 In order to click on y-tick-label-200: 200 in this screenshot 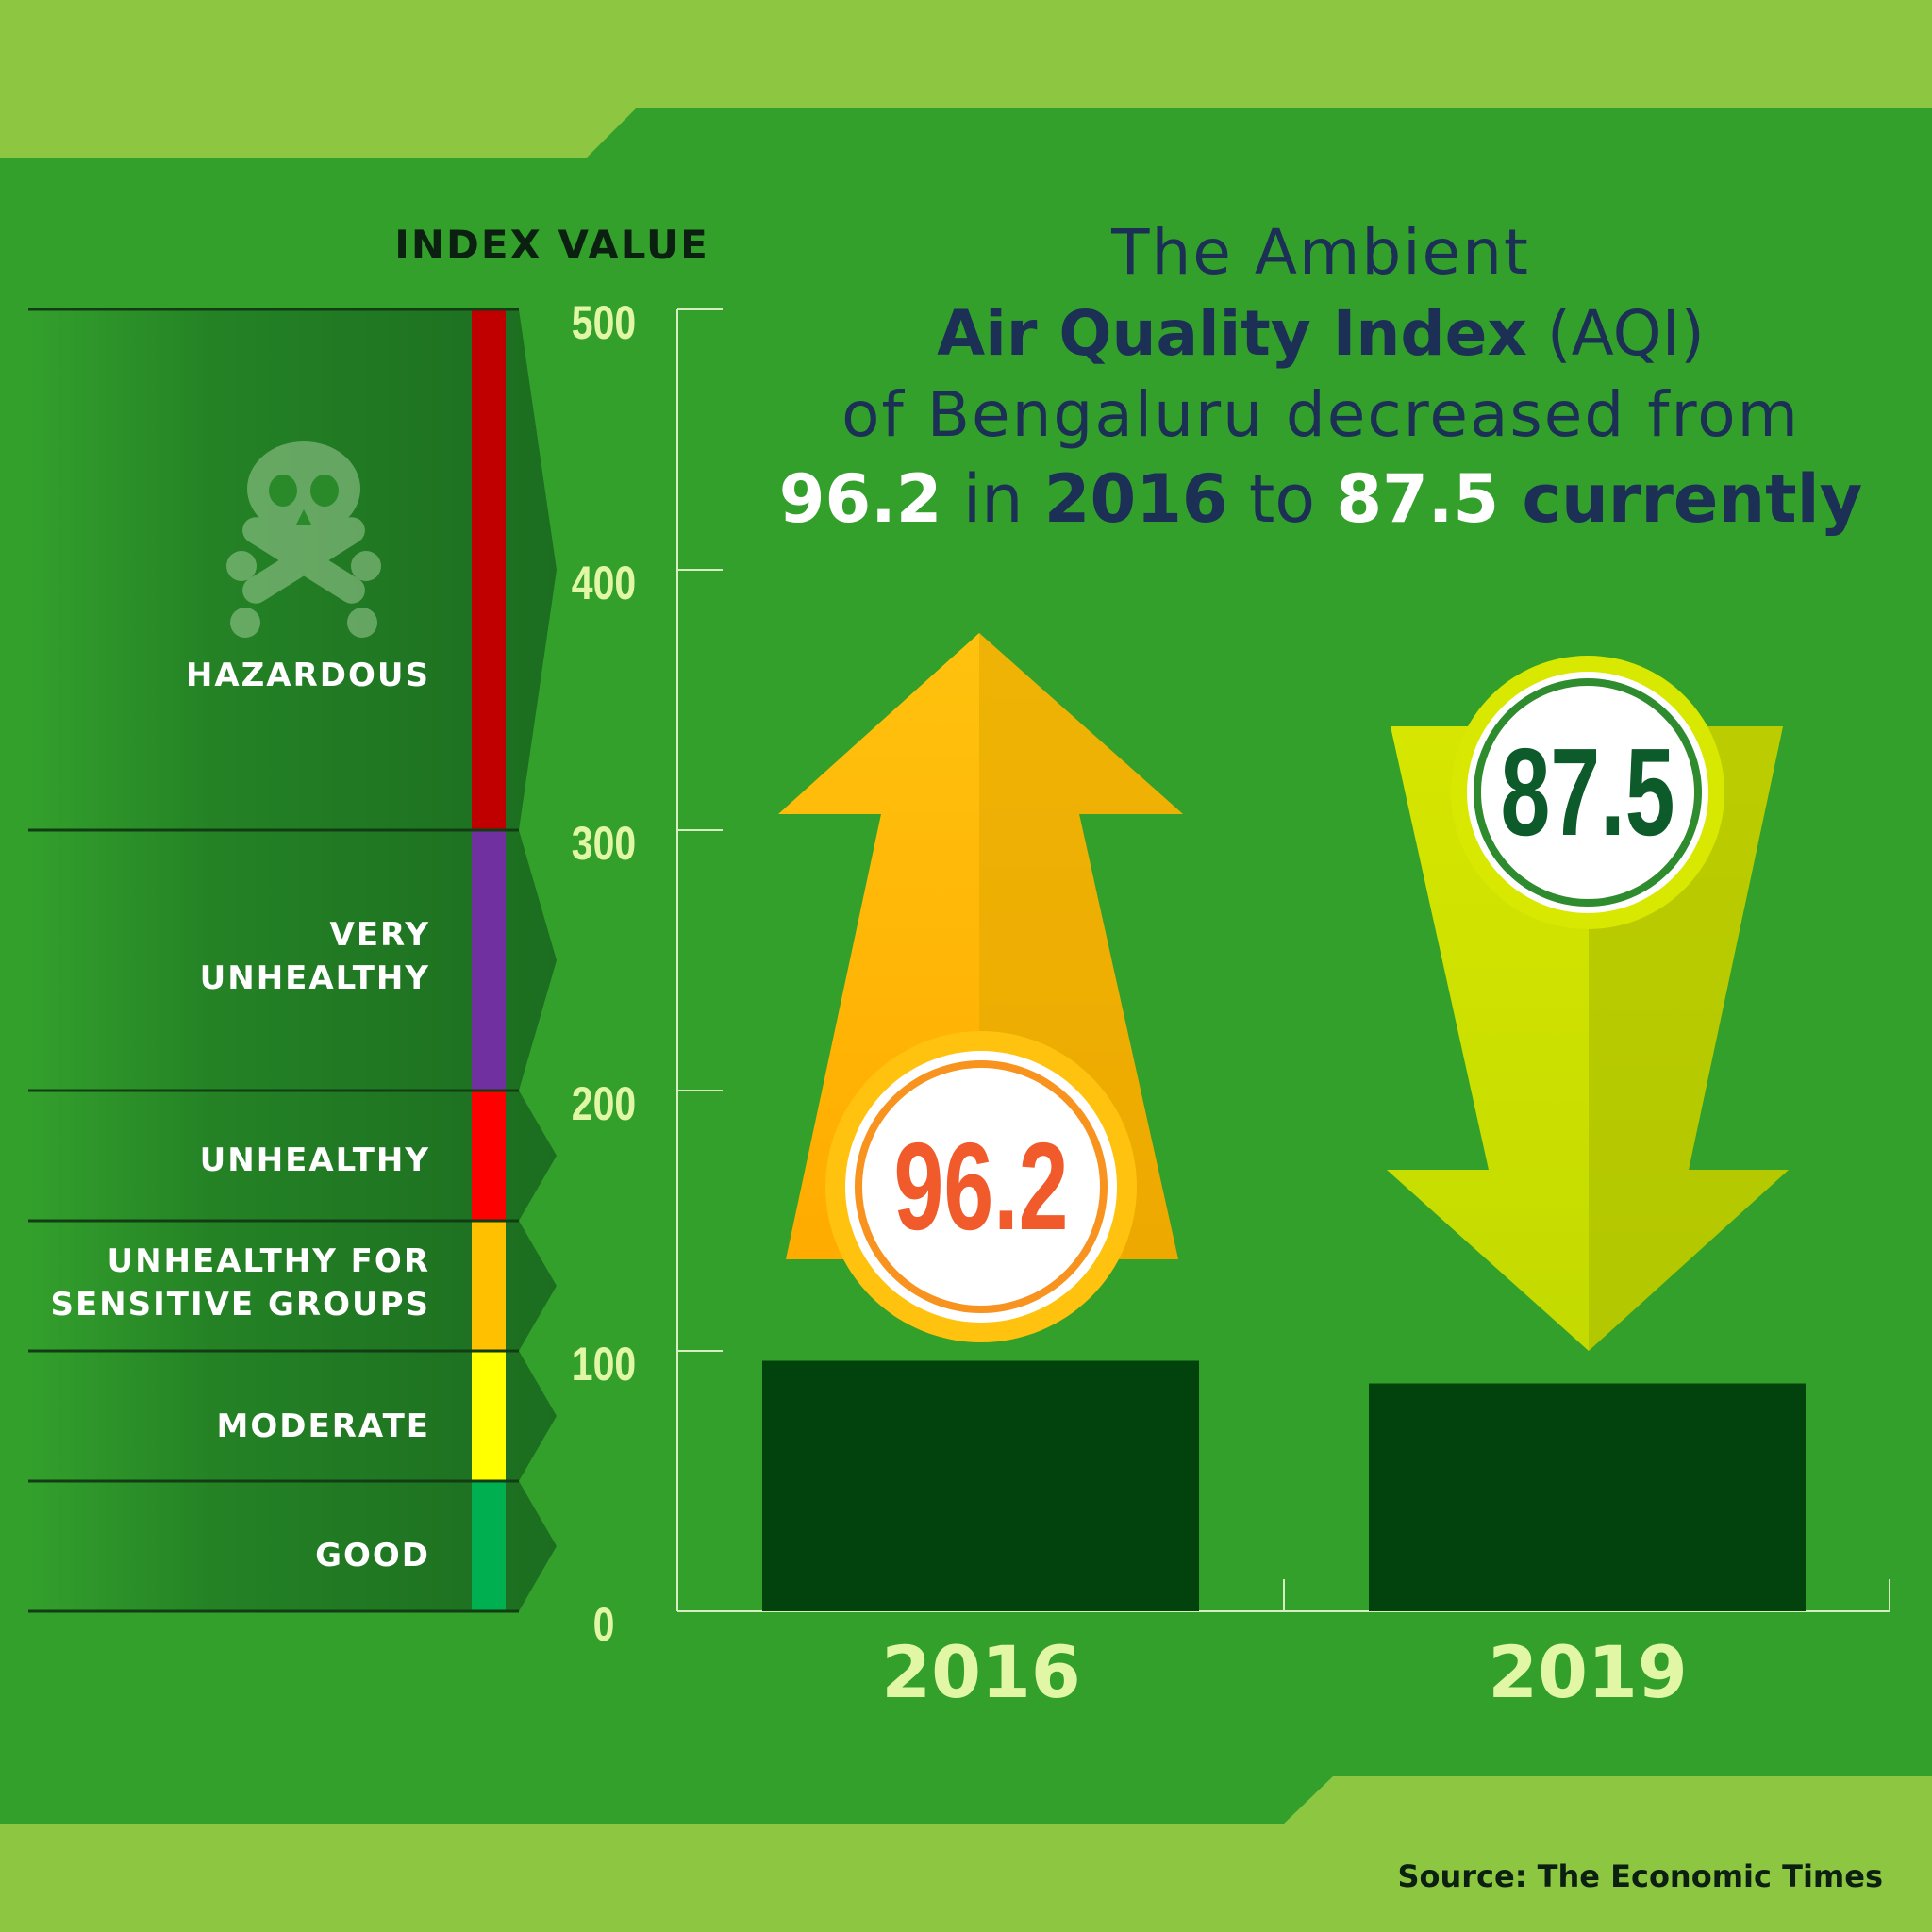, I will do `click(604, 1103)`.